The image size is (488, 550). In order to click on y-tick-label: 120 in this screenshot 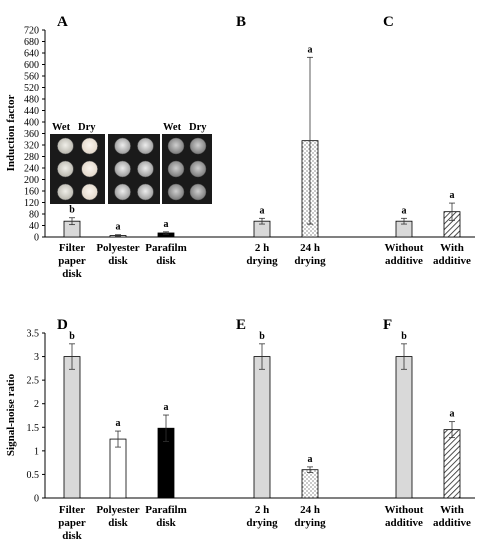, I will do `click(31, 203)`.